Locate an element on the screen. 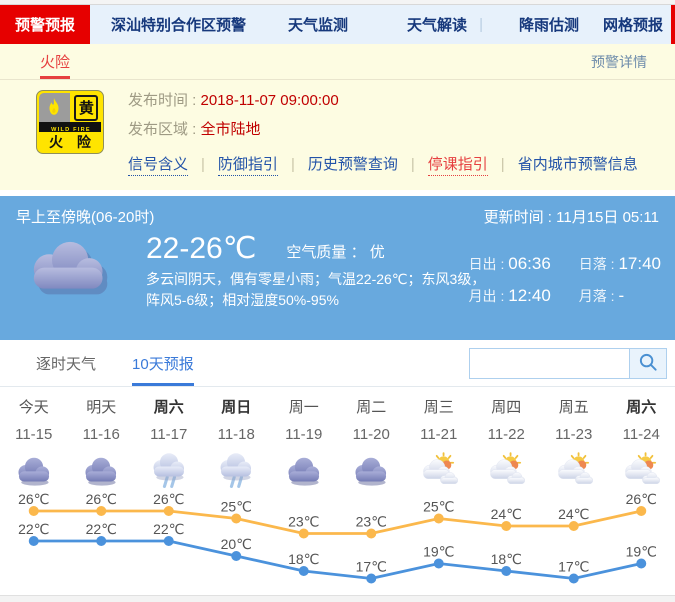 This screenshot has height=602, width=675. air-quality: 空气质量 ： 优 is located at coordinates (335, 252).